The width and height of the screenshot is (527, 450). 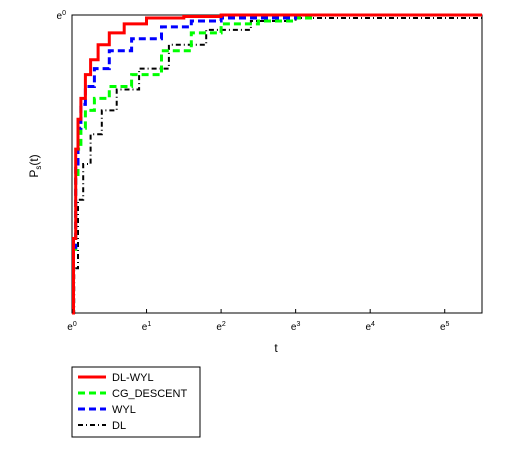 I want to click on x-tick-label: e1, so click(x=147, y=327).